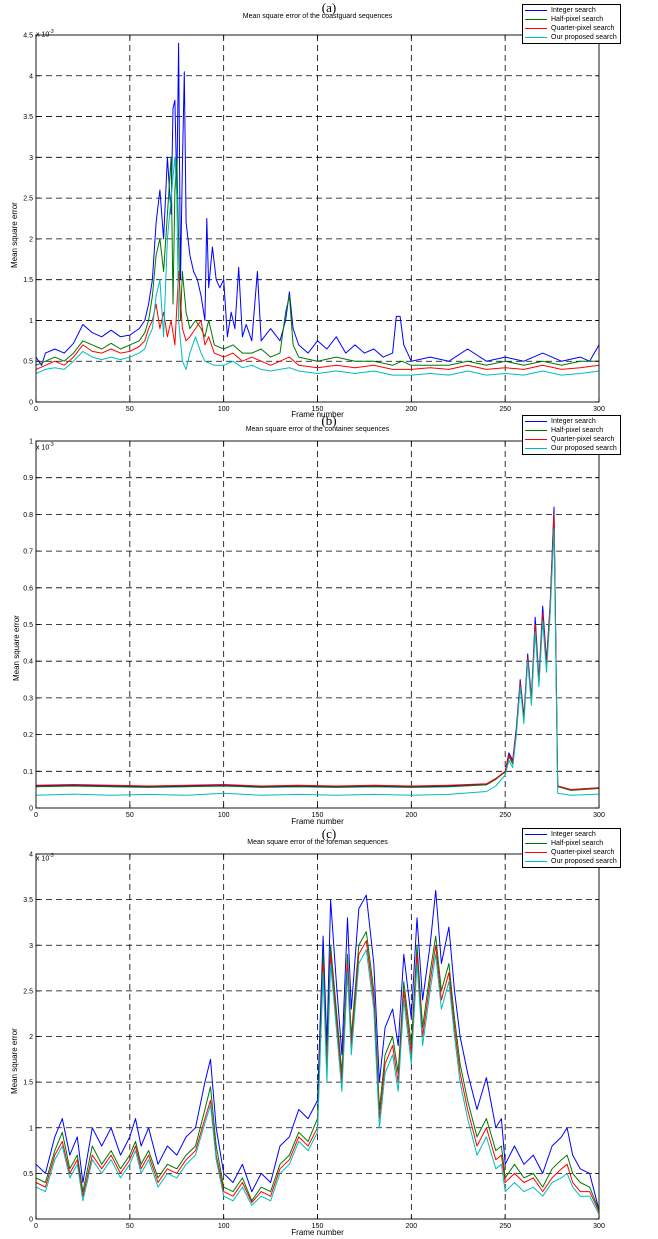 The image size is (658, 1239). I want to click on y-tick-label: 0.1, so click(28, 772).